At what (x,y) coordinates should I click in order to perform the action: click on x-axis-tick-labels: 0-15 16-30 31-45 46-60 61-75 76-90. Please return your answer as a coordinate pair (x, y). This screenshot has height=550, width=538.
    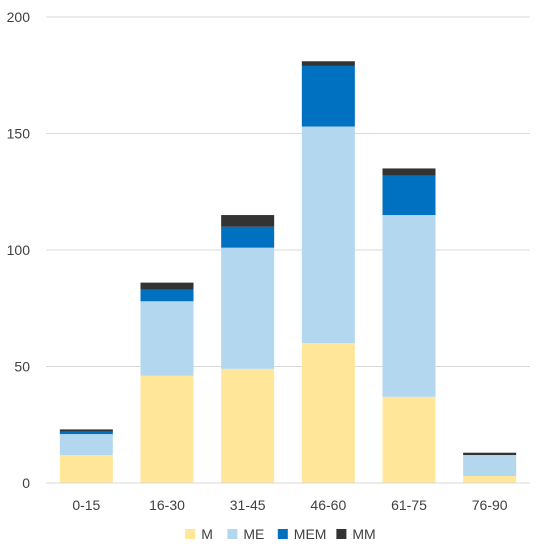
    Looking at the image, I should click on (289, 505).